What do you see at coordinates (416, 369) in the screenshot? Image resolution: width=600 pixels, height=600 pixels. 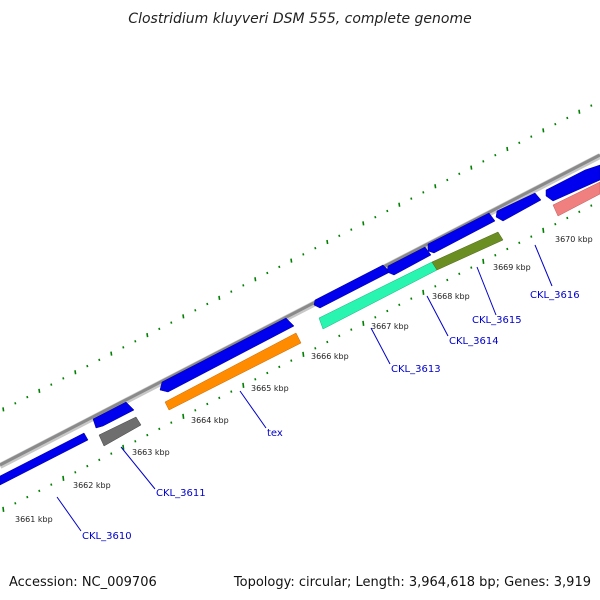 I see `gene-label-ckl-3613: CKL_3613` at bounding box center [416, 369].